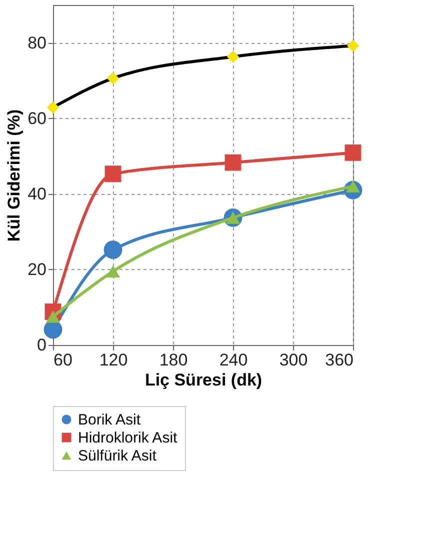 The width and height of the screenshot is (426, 559). What do you see at coordinates (37, 118) in the screenshot?
I see `y-tick-label: 60` at bounding box center [37, 118].